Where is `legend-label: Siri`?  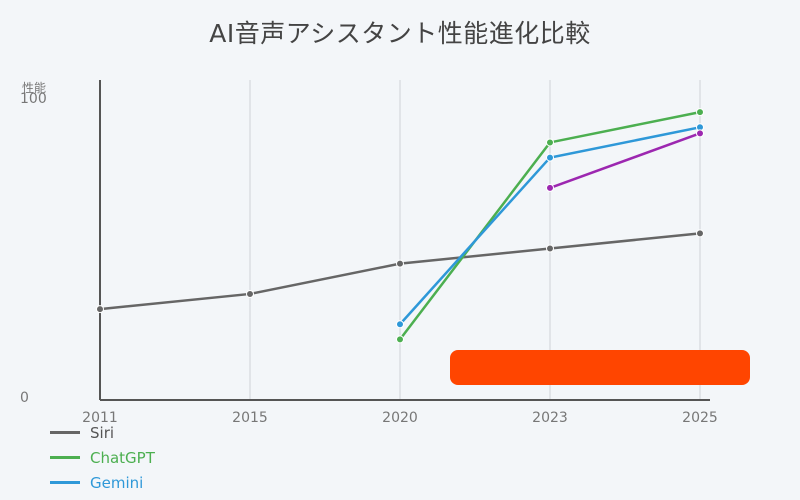 legend-label: Siri is located at coordinates (102, 432).